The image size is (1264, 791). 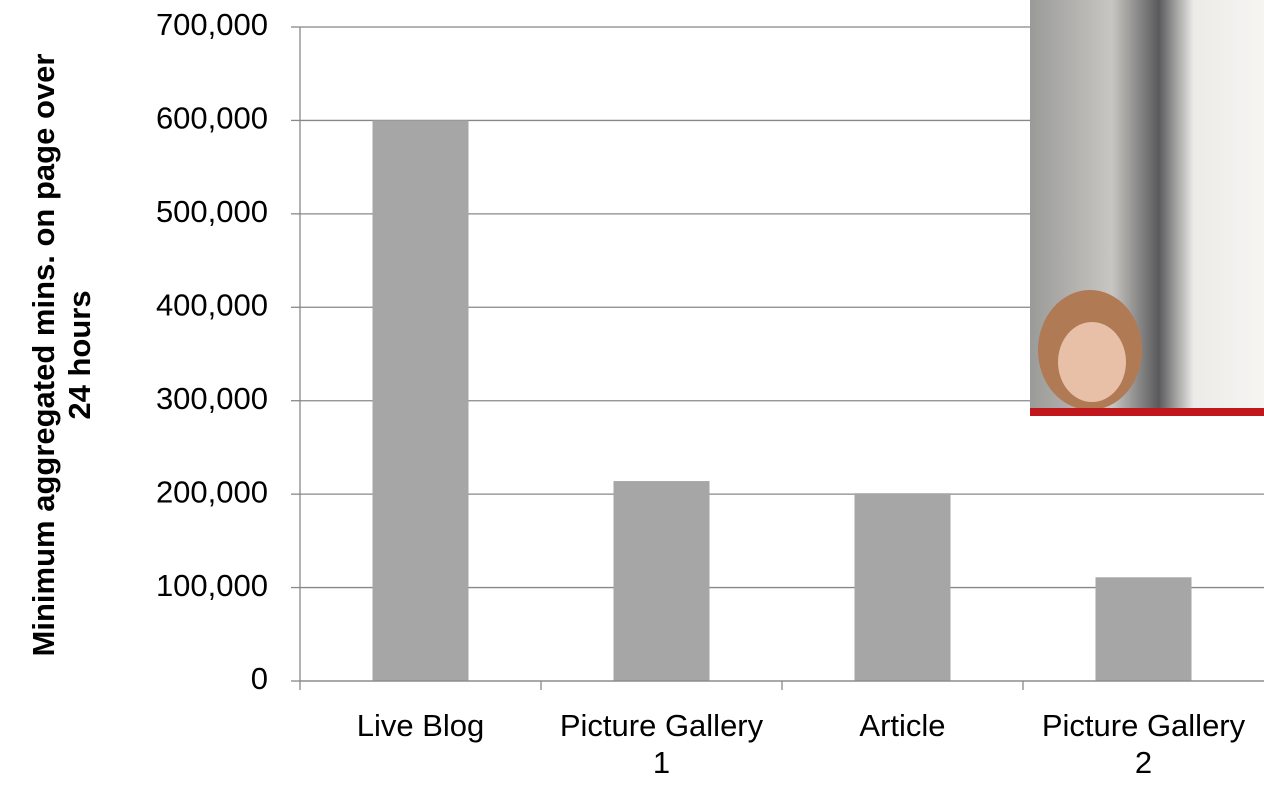 What do you see at coordinates (212, 24) in the screenshot?
I see `y-tick-label: 700,000` at bounding box center [212, 24].